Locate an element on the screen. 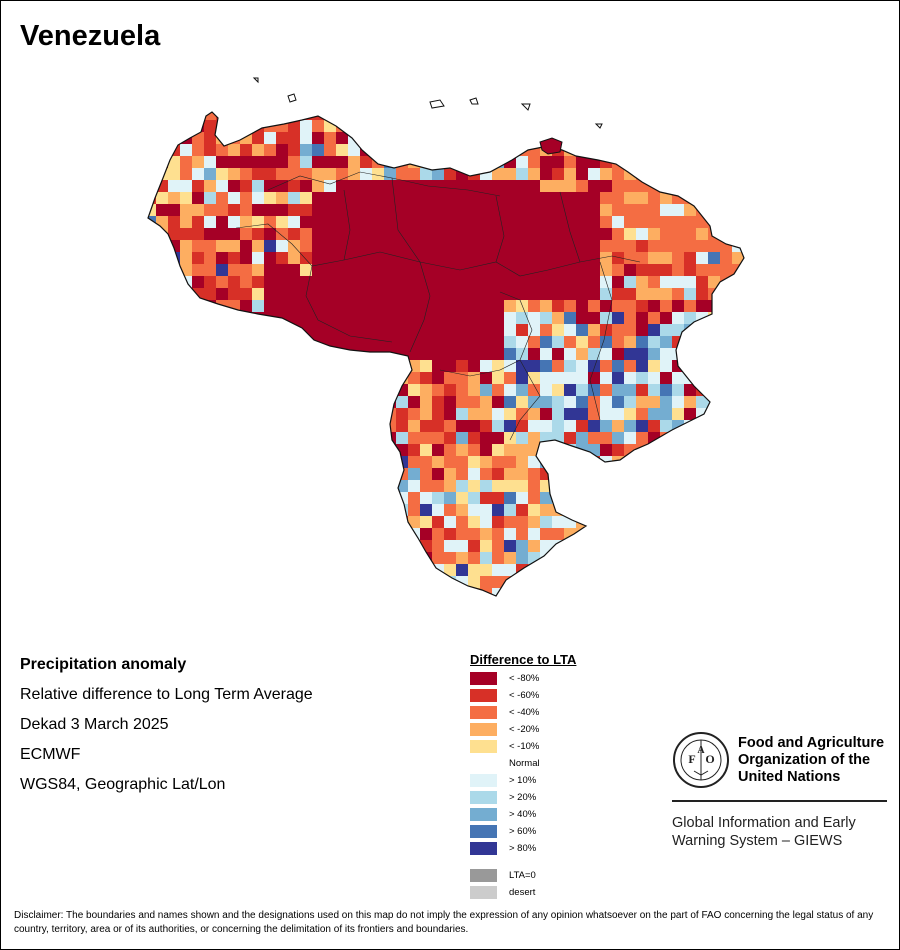 This screenshot has height=950, width=900. legend-swatch is located at coordinates (483, 780).